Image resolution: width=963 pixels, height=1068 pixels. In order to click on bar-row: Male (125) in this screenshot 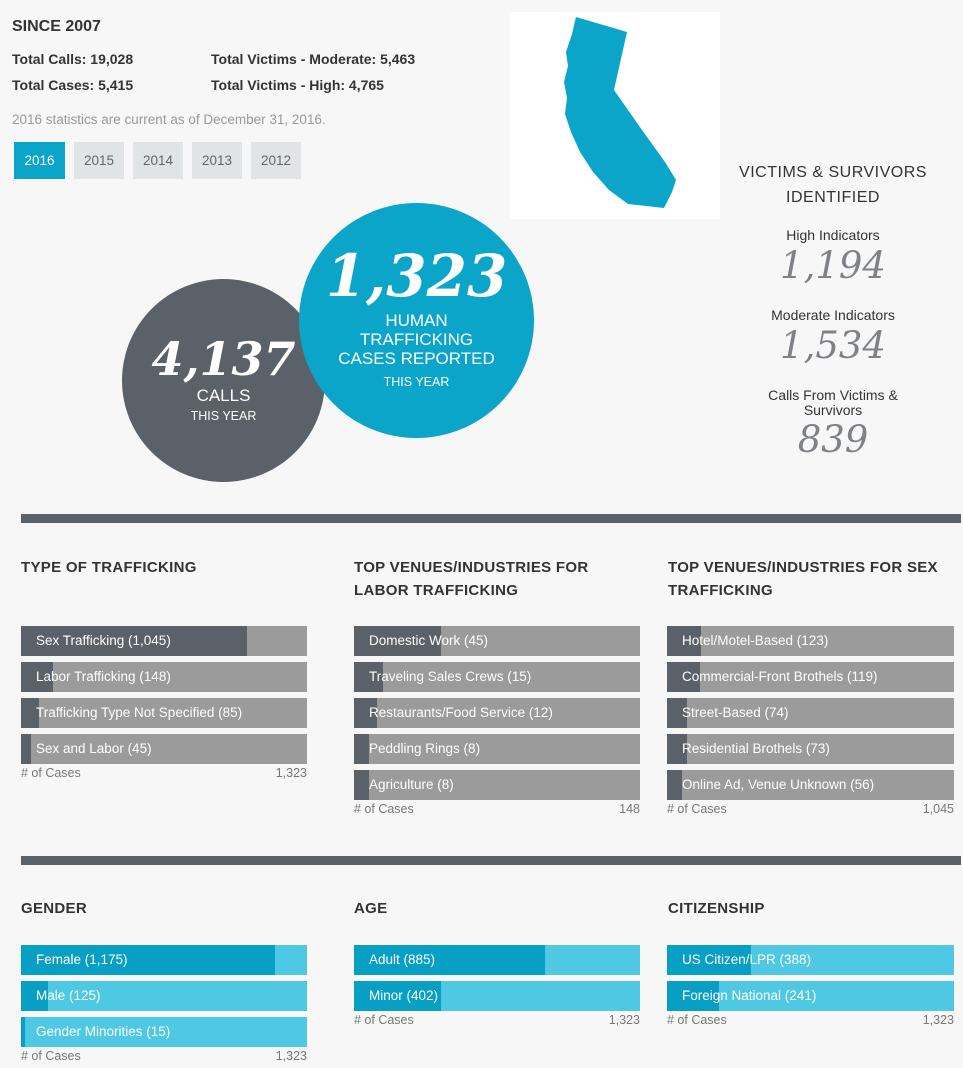, I will do `click(164, 996)`.